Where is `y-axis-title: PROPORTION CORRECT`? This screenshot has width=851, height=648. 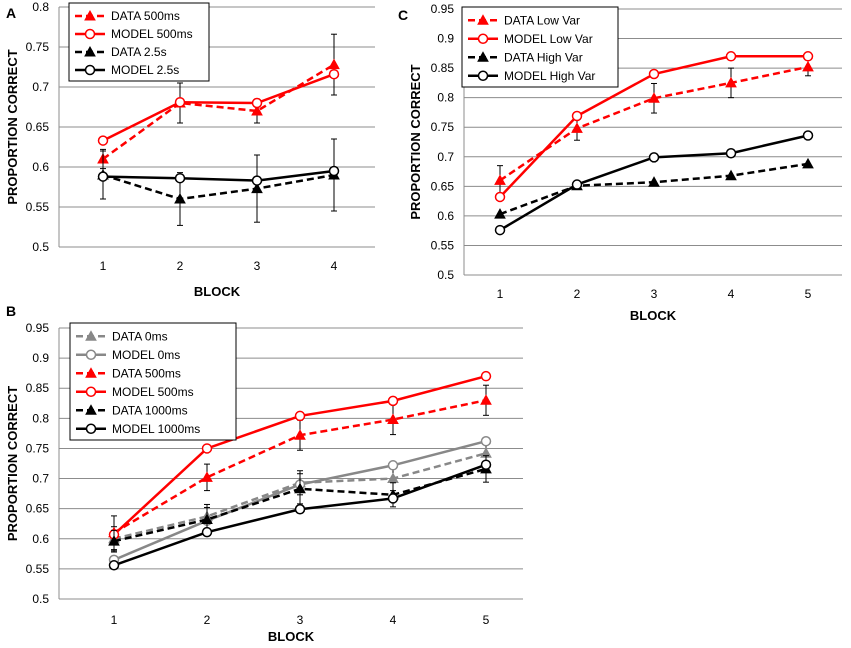 y-axis-title: PROPORTION CORRECT is located at coordinates (12, 126).